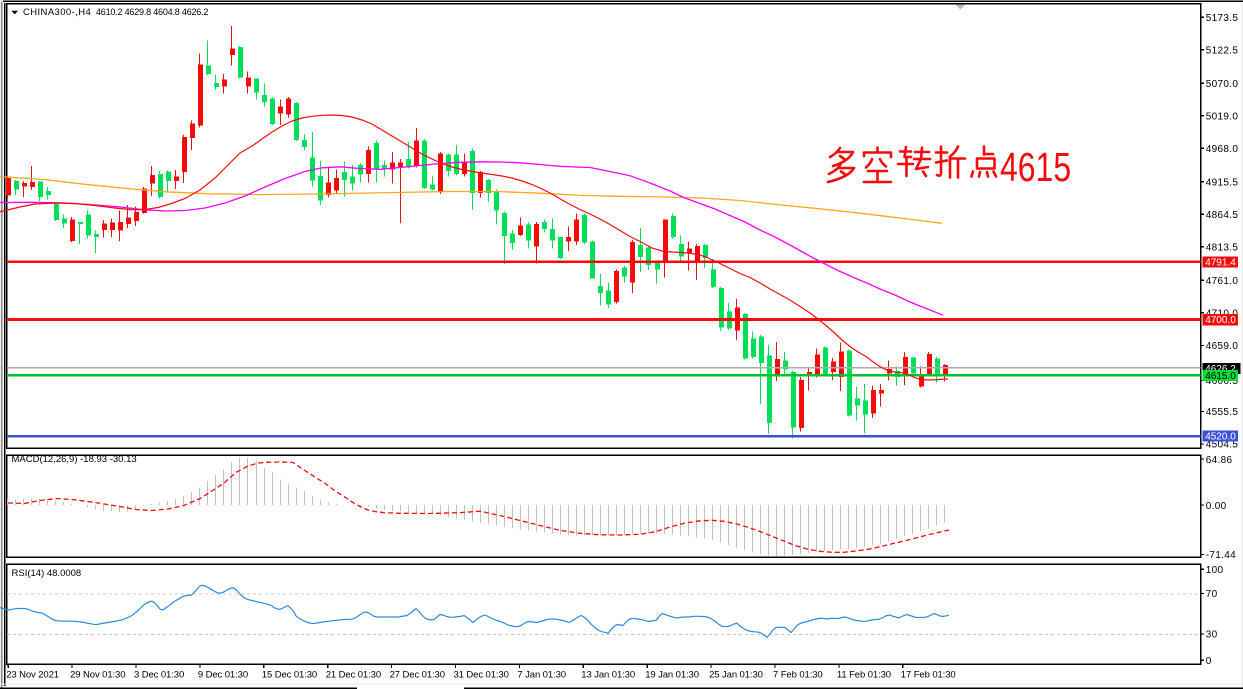 This screenshot has height=689, width=1243. Describe the element at coordinates (353, 675) in the screenshot. I see `svg-text: 21 Dec 01:30` at that location.